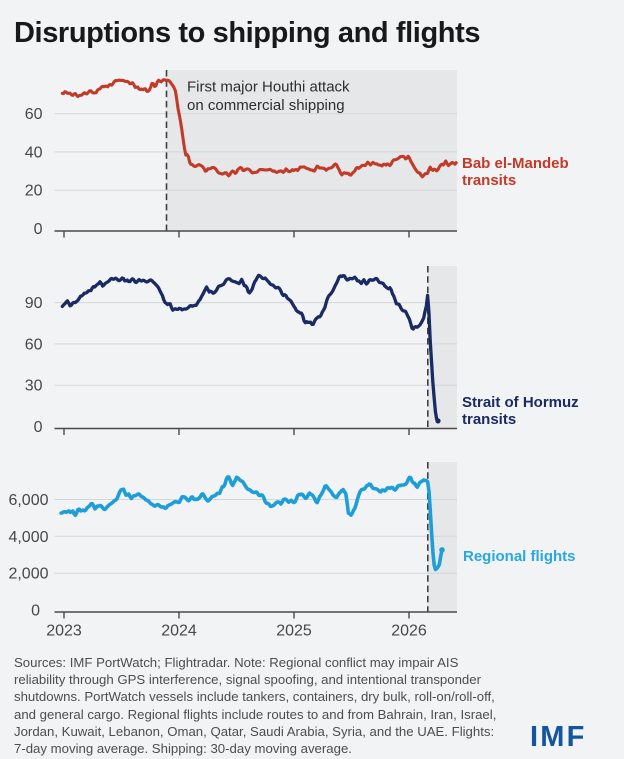  Describe the element at coordinates (179, 631) in the screenshot. I see `svg-text: 2024` at that location.